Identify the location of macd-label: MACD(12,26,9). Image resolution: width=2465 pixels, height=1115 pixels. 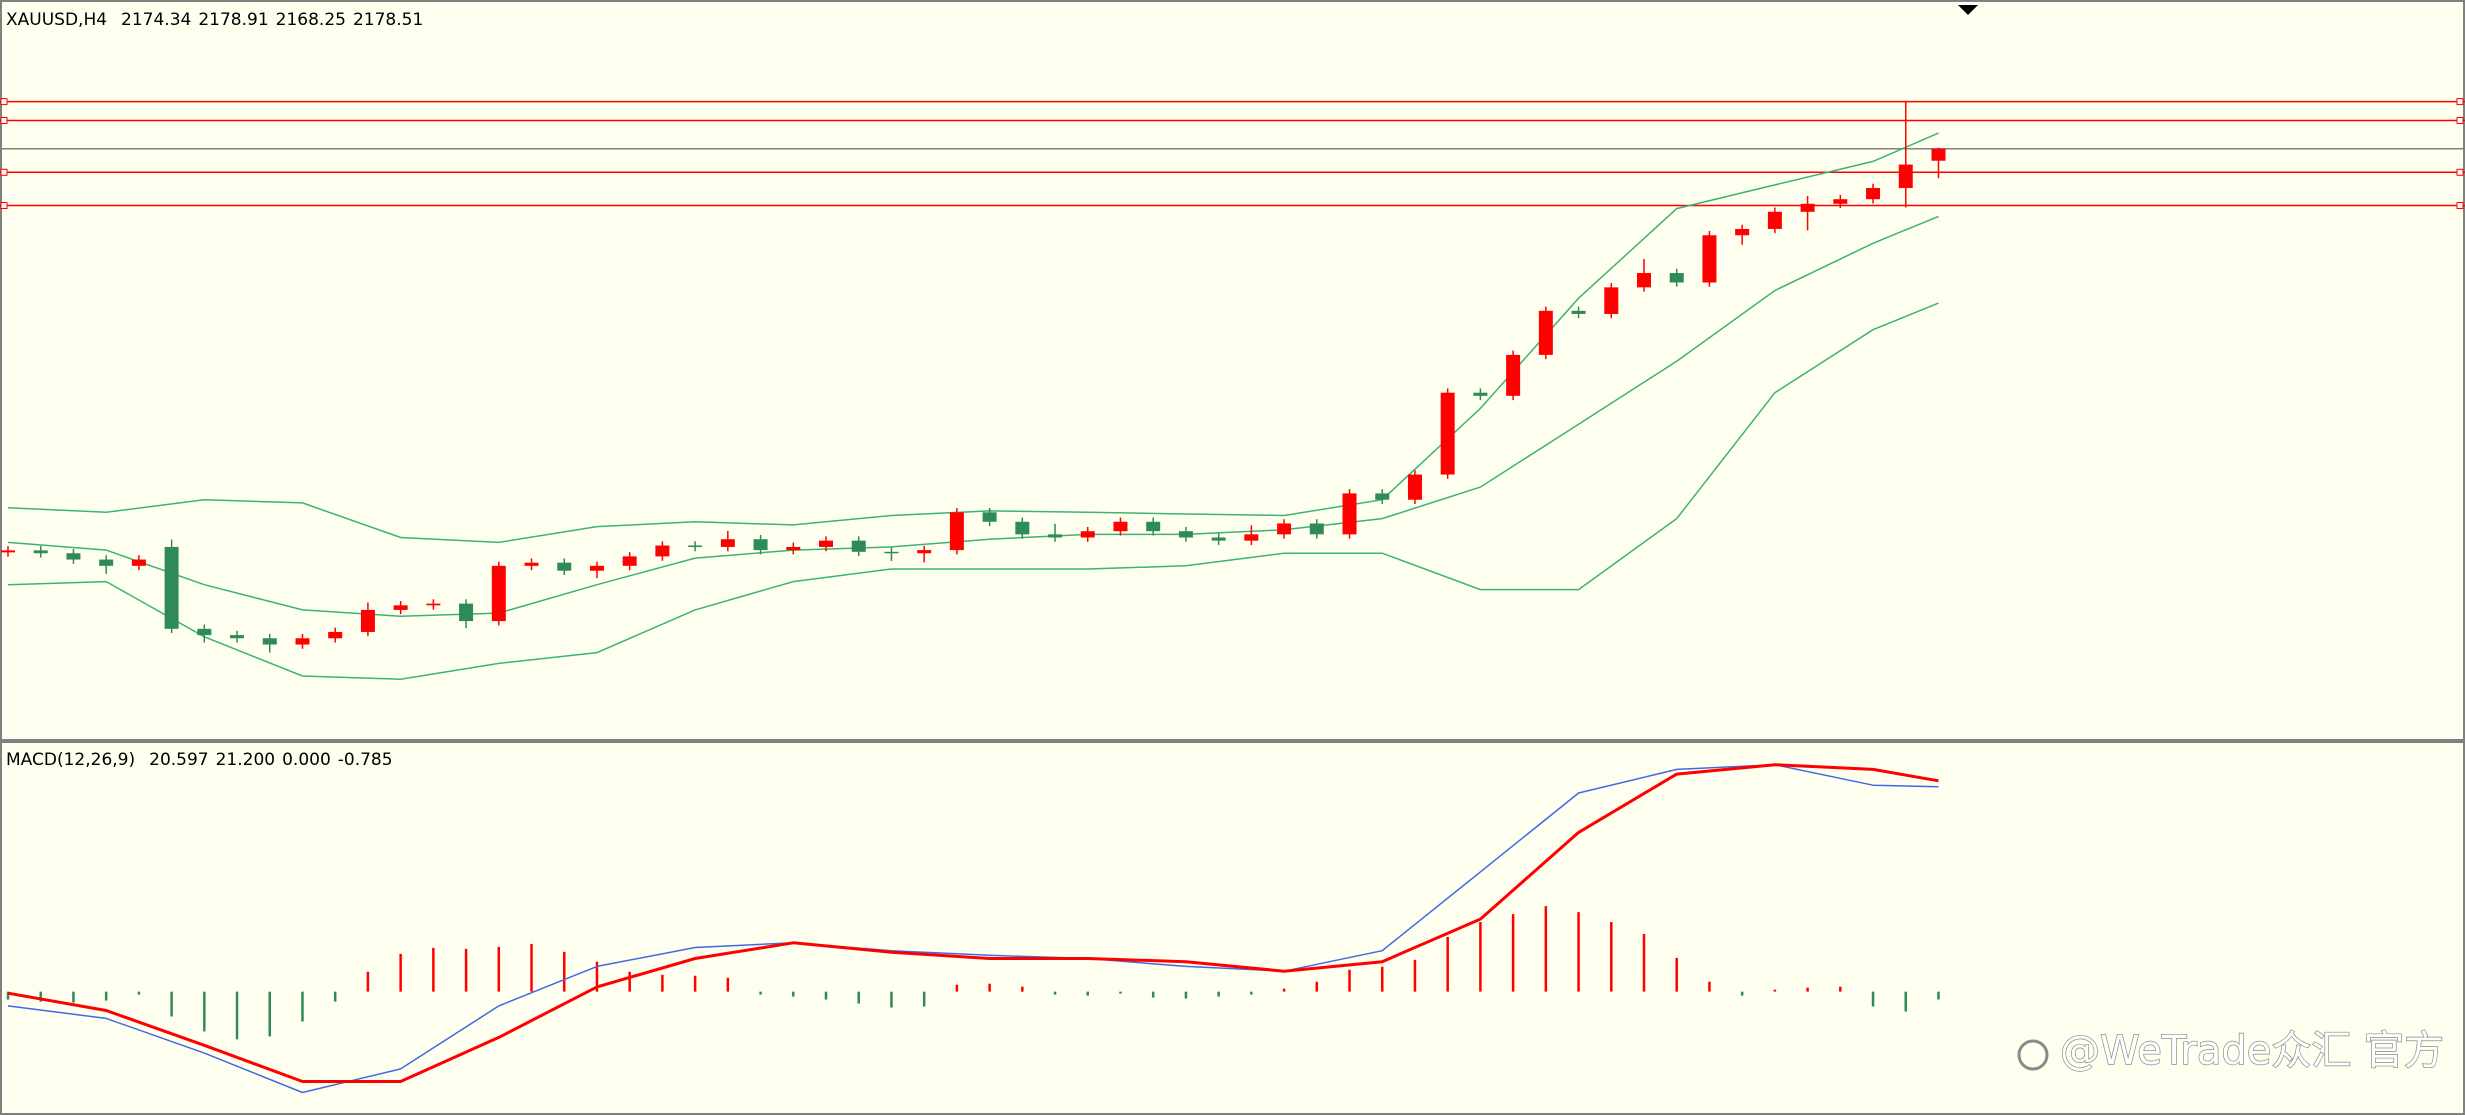
(70, 760).